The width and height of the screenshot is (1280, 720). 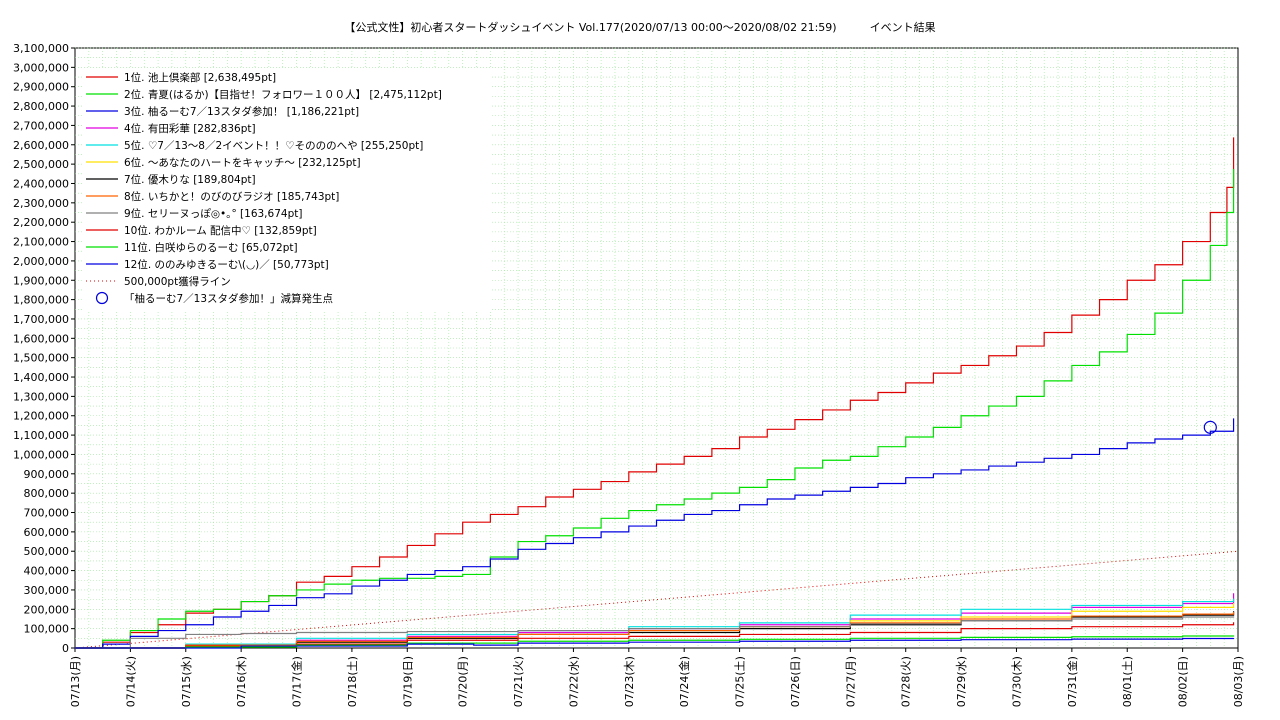 I want to click on legend-box, so click(x=287, y=189).